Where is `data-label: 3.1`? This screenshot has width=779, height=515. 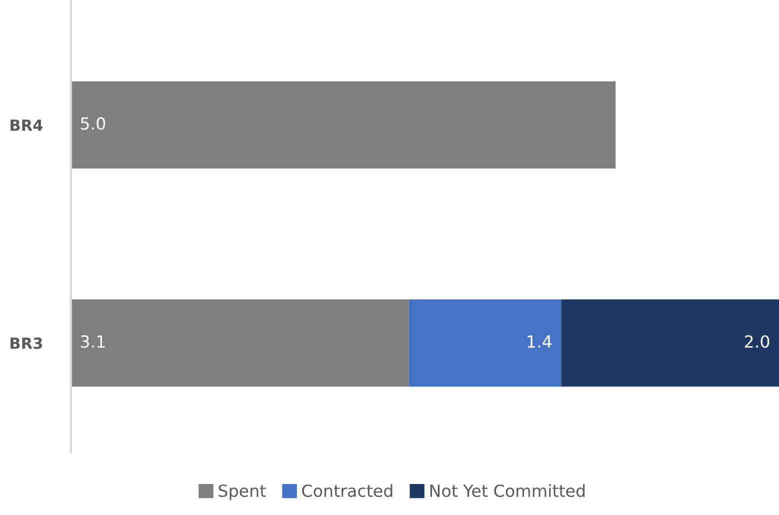 data-label: 3.1 is located at coordinates (92, 341).